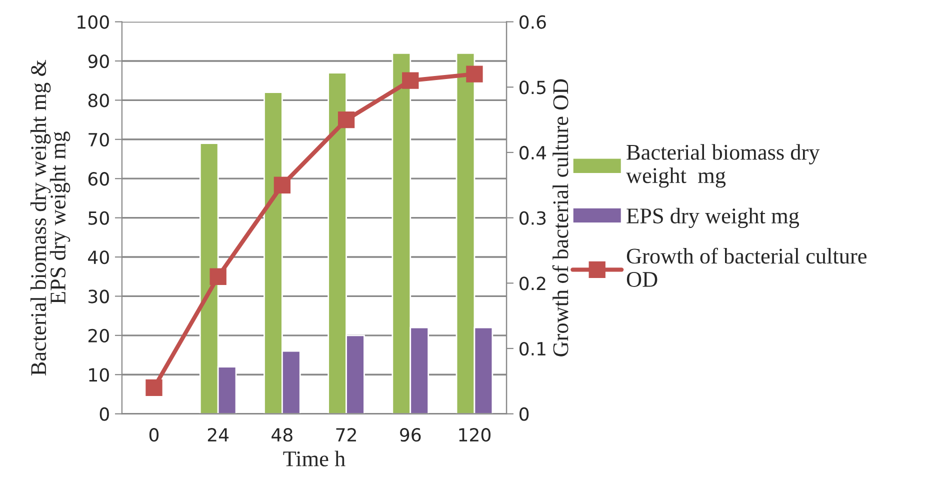 This screenshot has height=484, width=938. Describe the element at coordinates (98, 179) in the screenshot. I see `y-tick-label: 60` at that location.